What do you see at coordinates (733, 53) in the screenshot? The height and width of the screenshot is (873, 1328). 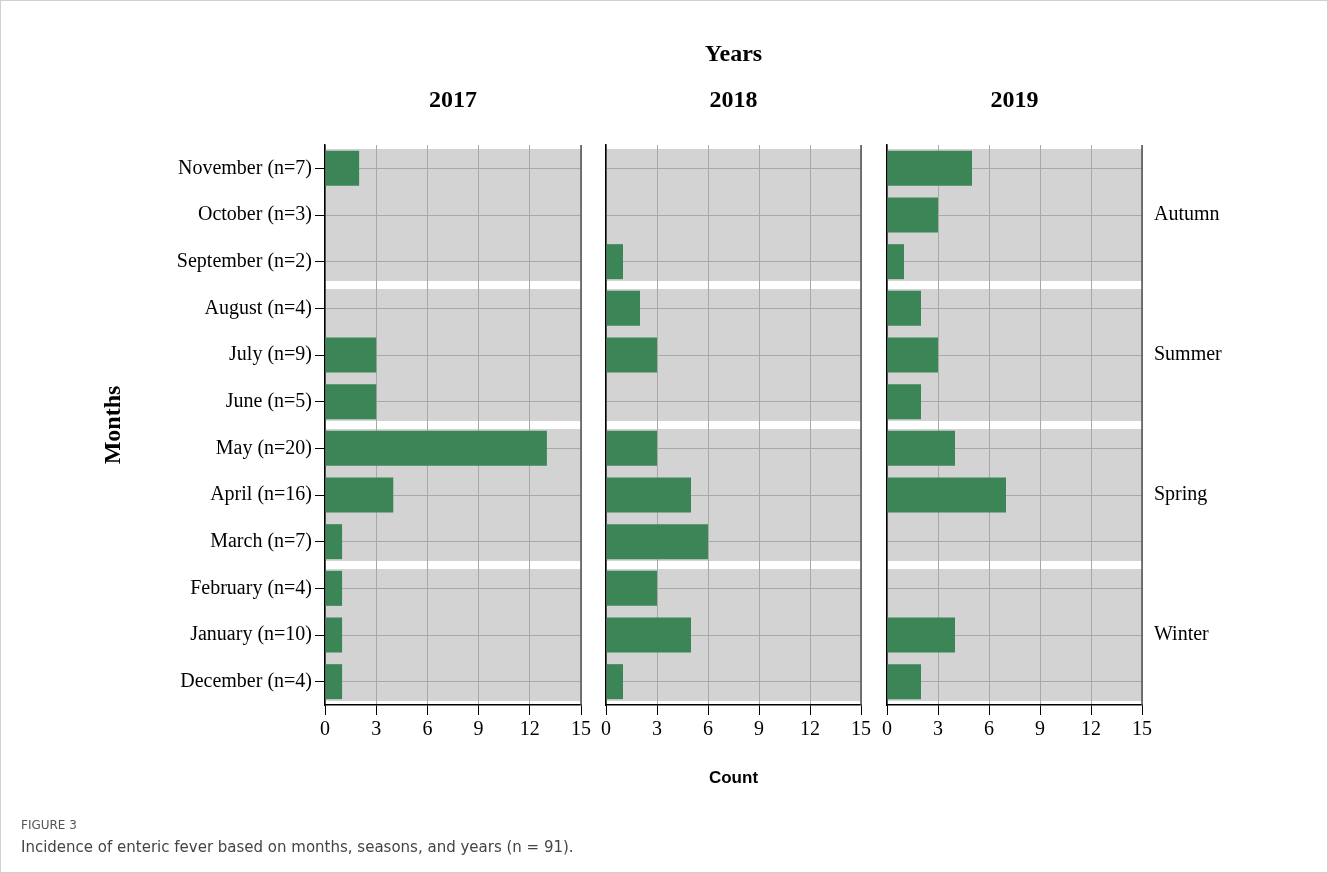 I see `text: Years` at bounding box center [733, 53].